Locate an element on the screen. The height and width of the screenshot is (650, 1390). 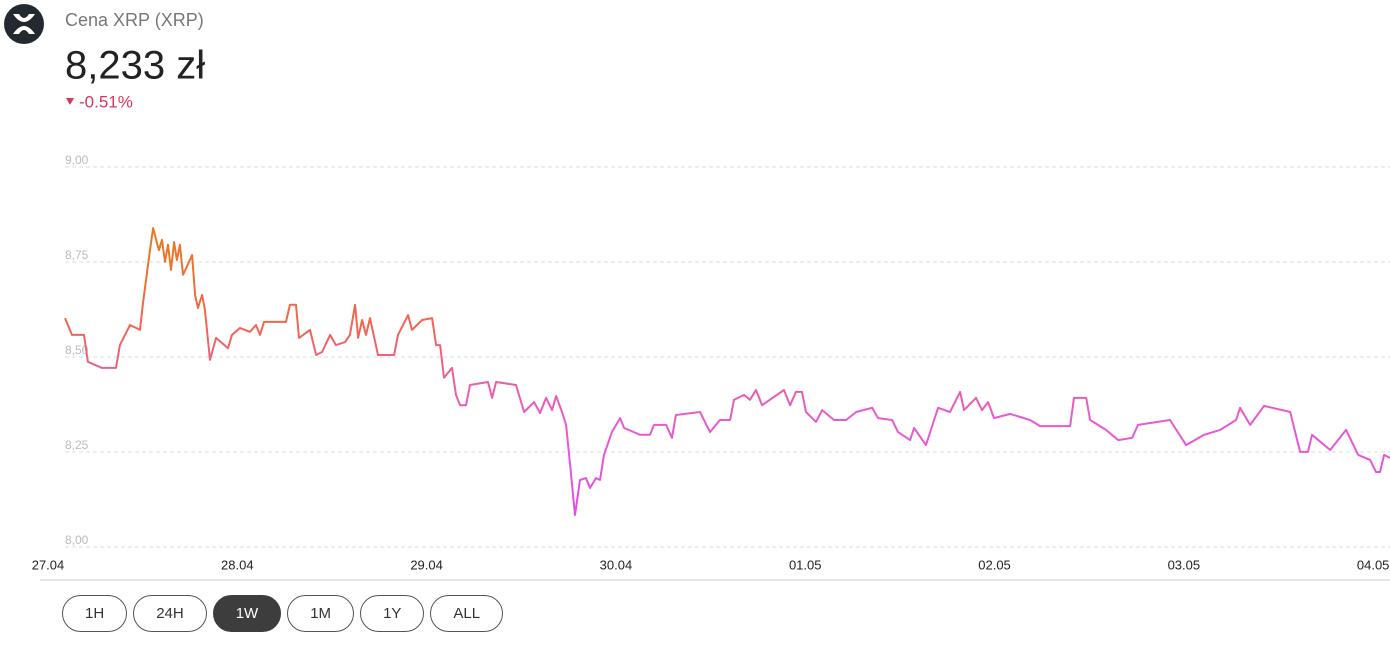
x-tick-label: 28.04 is located at coordinates (237, 564).